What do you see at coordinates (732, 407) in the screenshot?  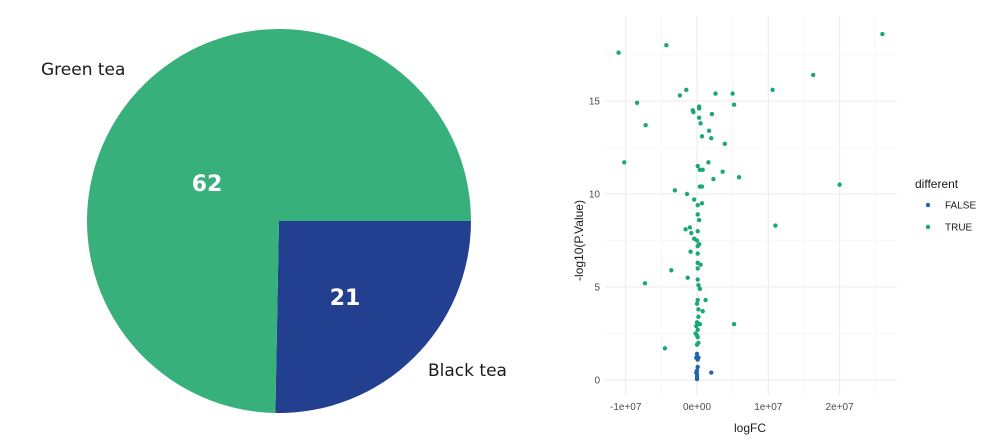 I see `x-axis-ticks: -1e+07 0e+00 1e+07 2e+07` at bounding box center [732, 407].